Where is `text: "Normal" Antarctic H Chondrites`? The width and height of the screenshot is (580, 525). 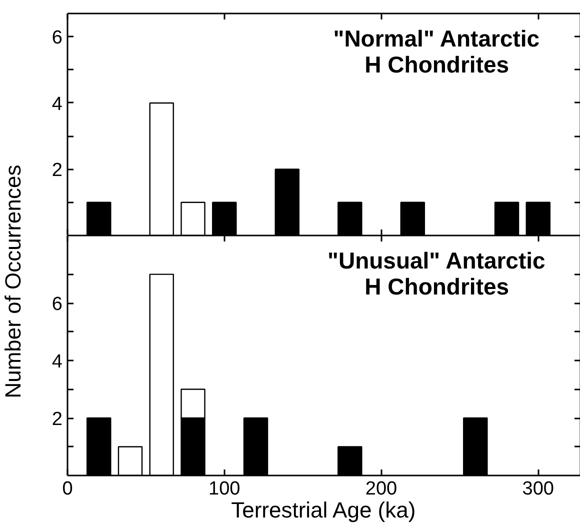
text: "Normal" Antarctic H Chondrites is located at coordinates (436, 52).